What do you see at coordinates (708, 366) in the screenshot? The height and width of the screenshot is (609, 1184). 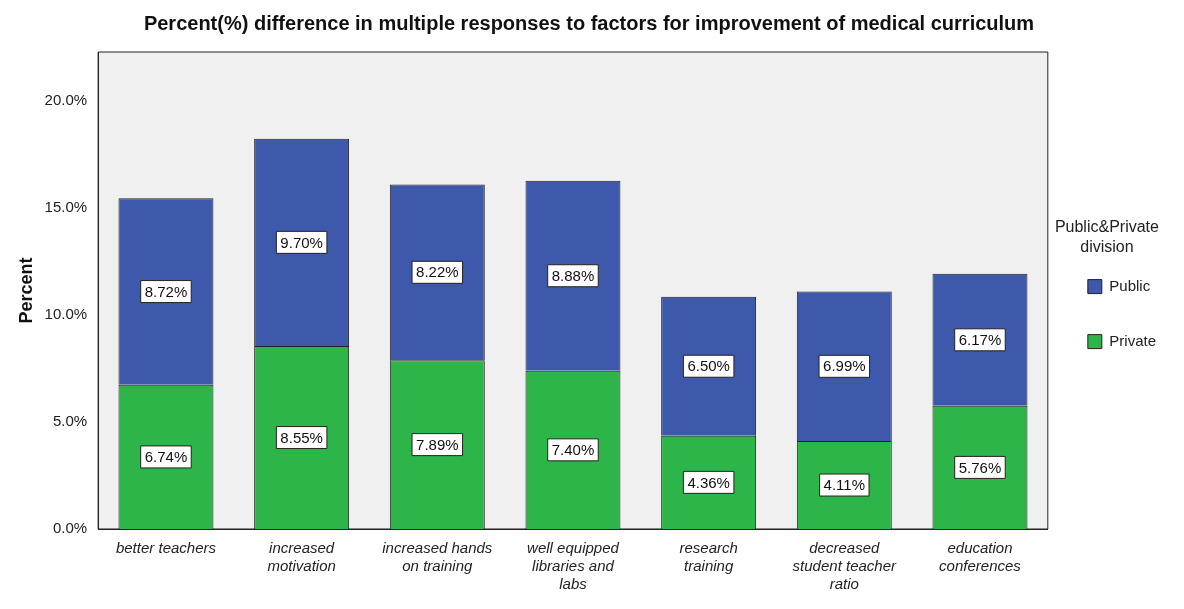 I see `data-label: 6.50%` at bounding box center [708, 366].